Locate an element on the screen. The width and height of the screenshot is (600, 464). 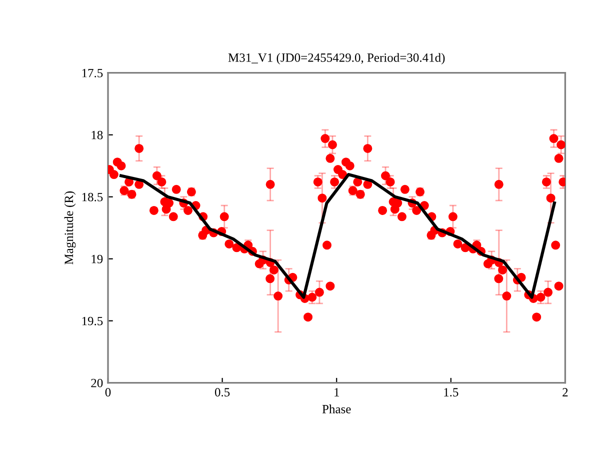
x-tick-label: 0 is located at coordinates (108, 392).